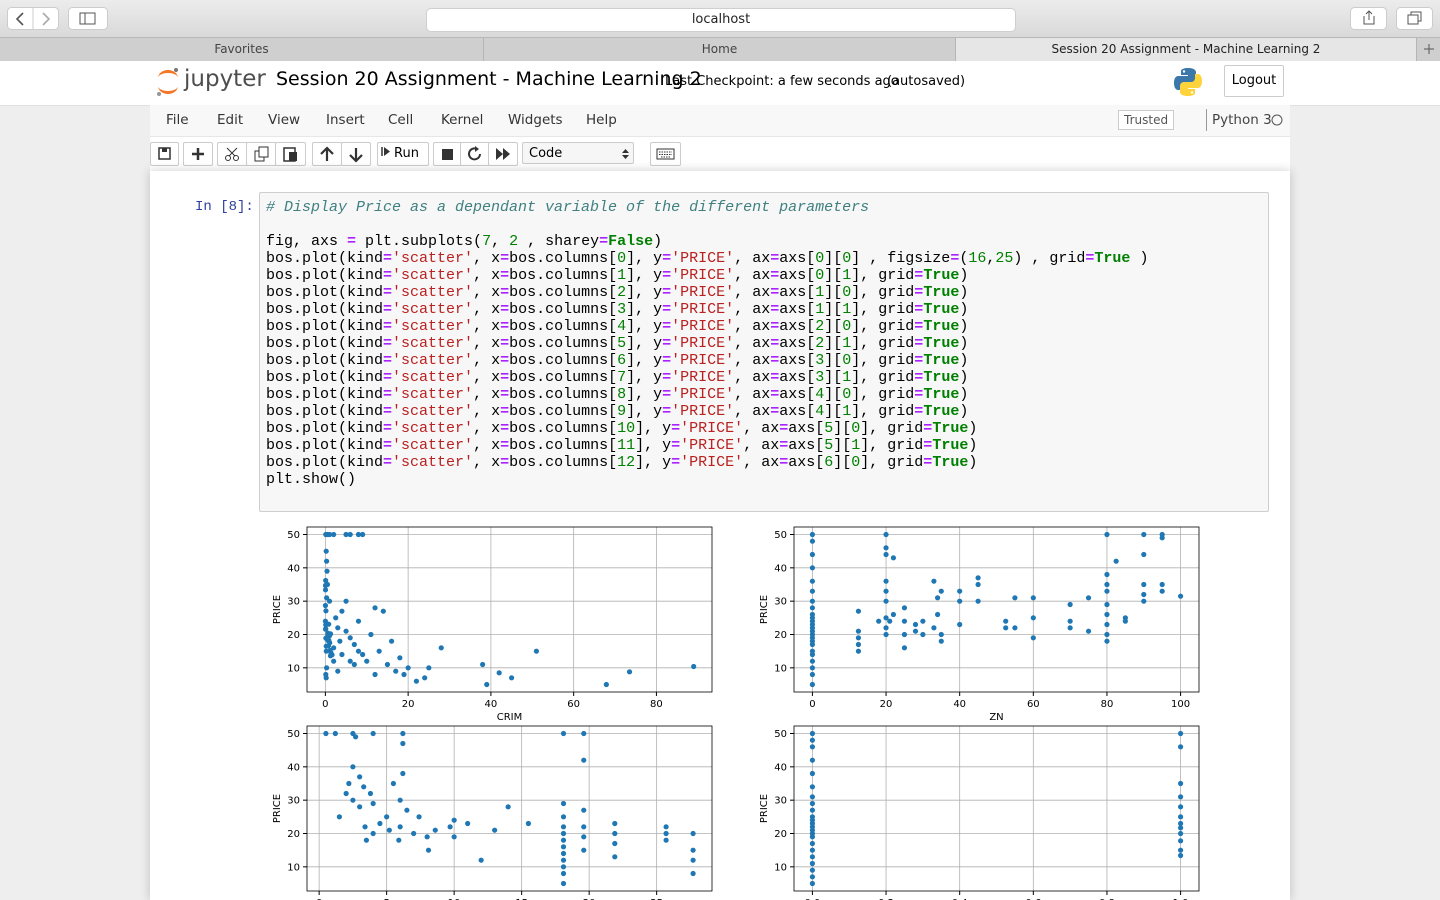 The width and height of the screenshot is (1440, 900). I want to click on x-tick-label: 40, so click(491, 704).